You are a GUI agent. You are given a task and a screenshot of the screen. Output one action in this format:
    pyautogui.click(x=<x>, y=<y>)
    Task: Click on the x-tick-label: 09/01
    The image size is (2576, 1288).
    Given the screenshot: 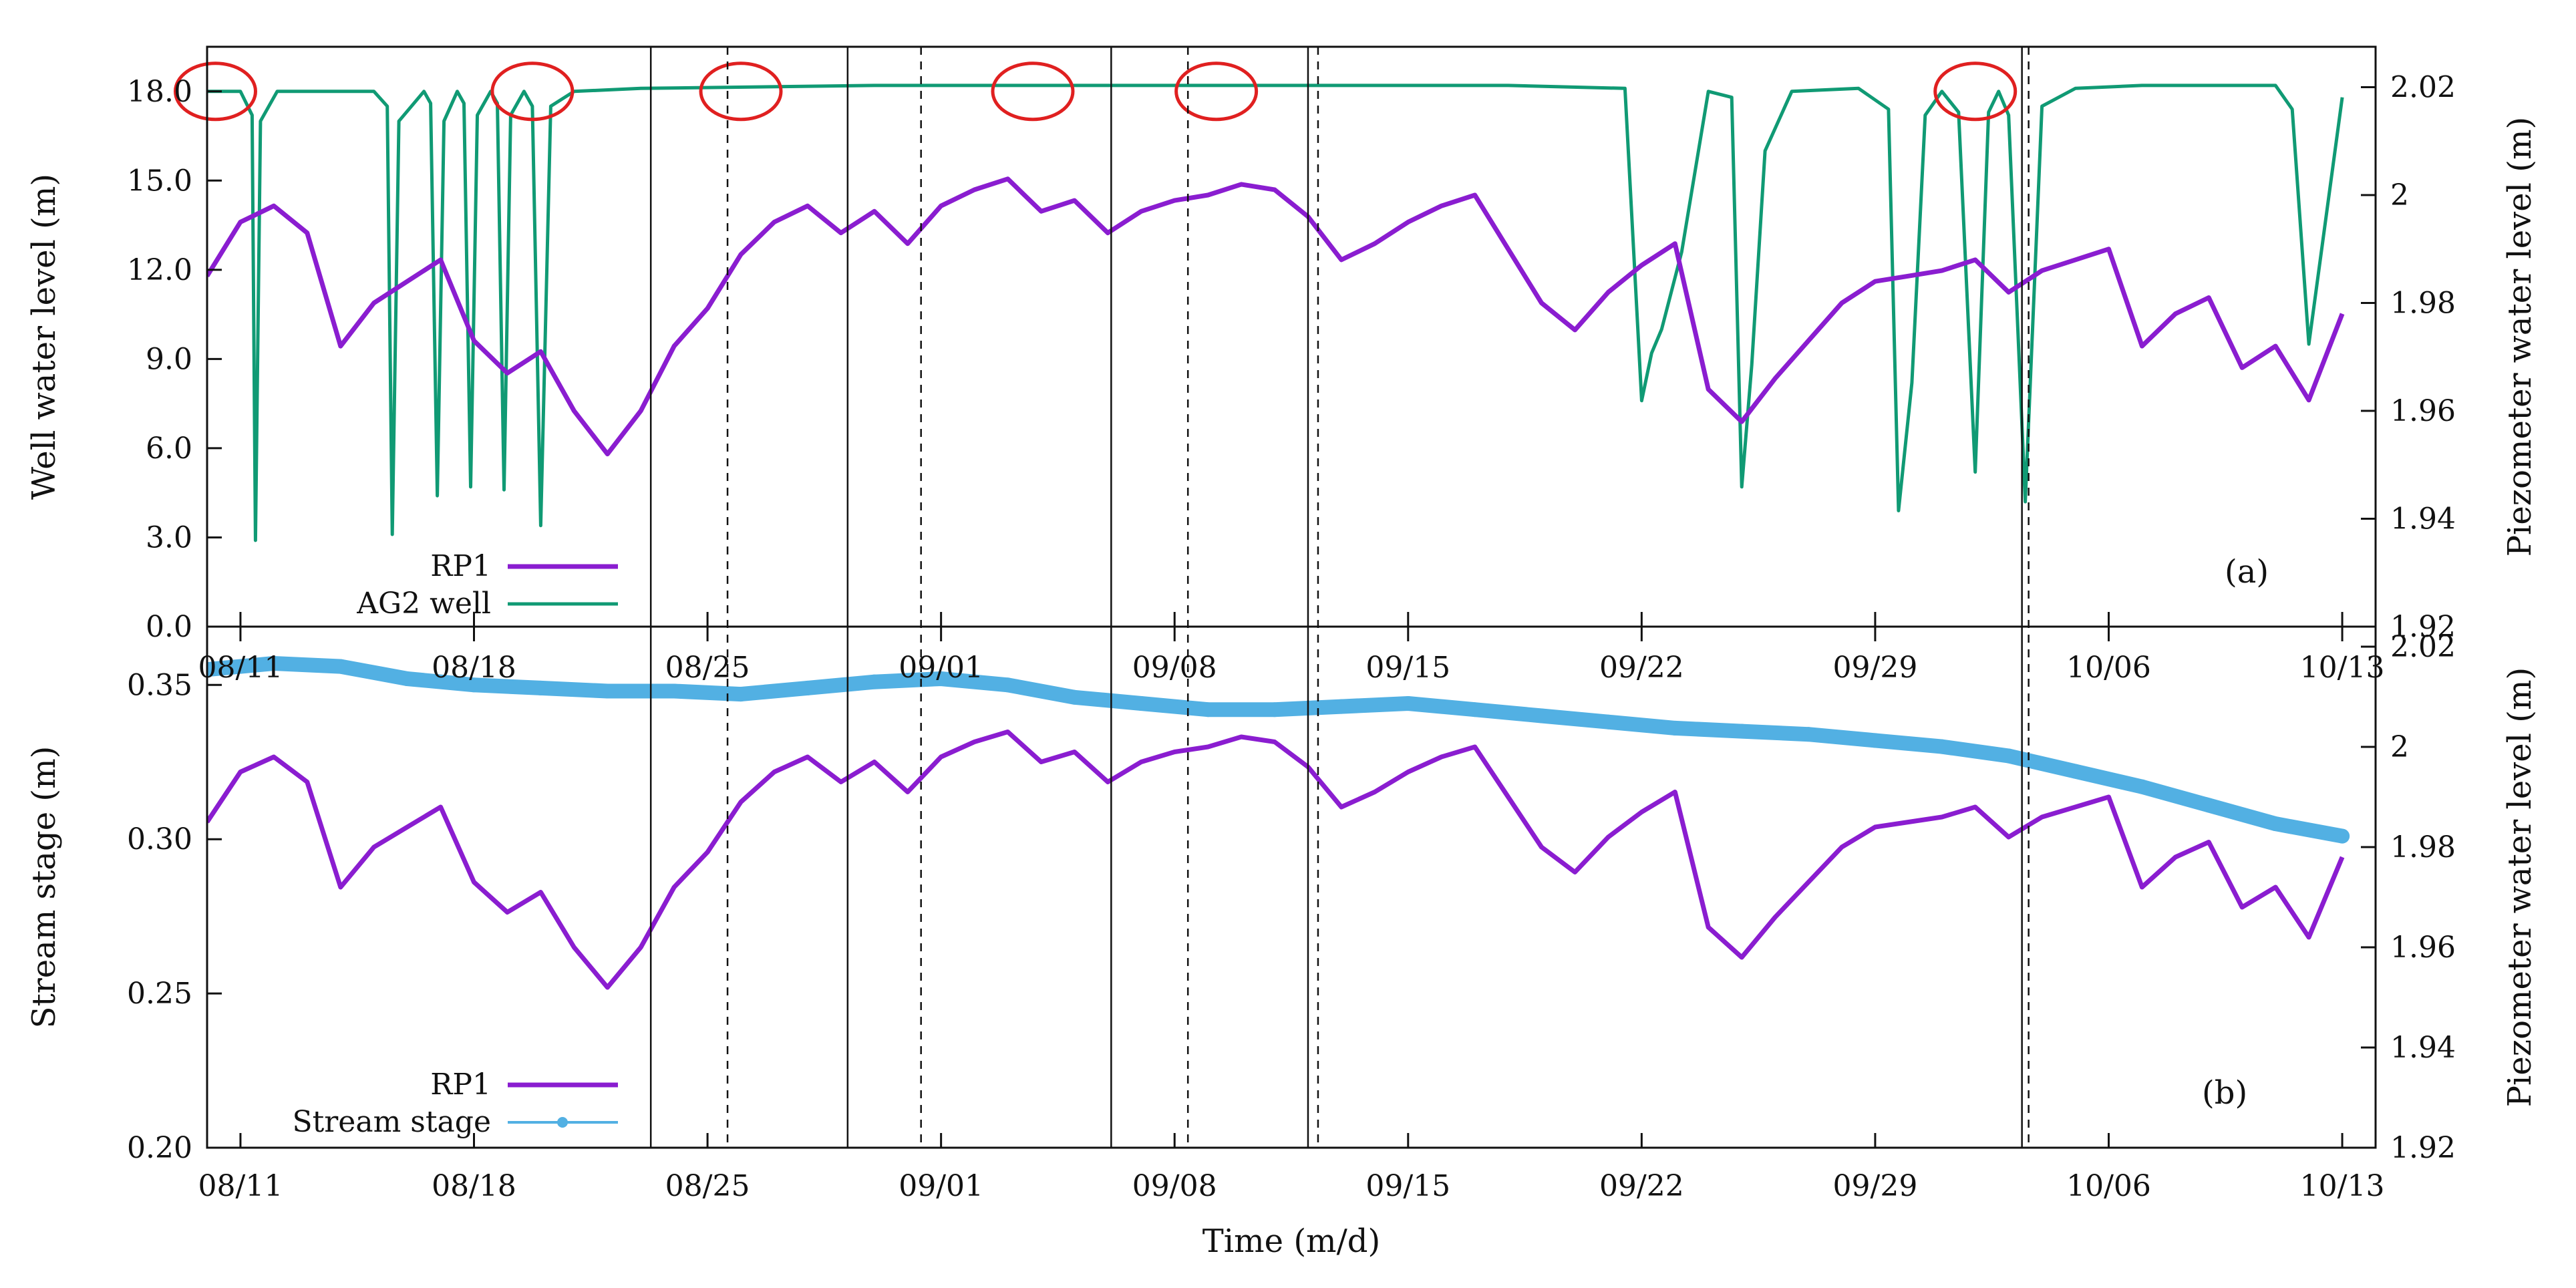 What is the action you would take?
    pyautogui.click(x=941, y=1186)
    